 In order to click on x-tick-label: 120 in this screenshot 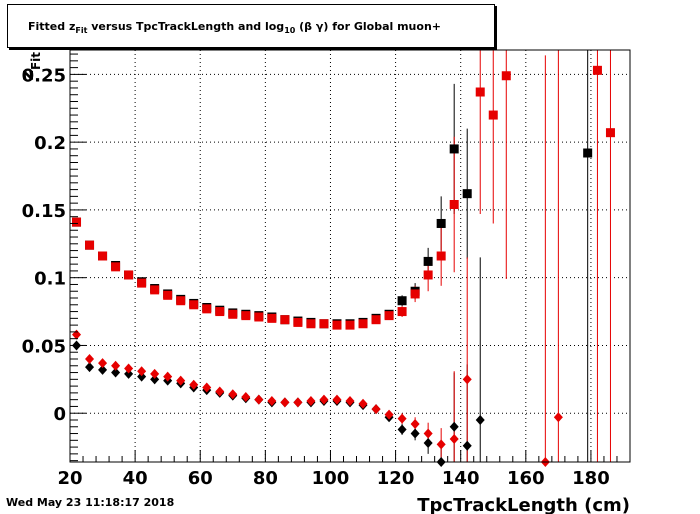, I will do `click(396, 478)`.